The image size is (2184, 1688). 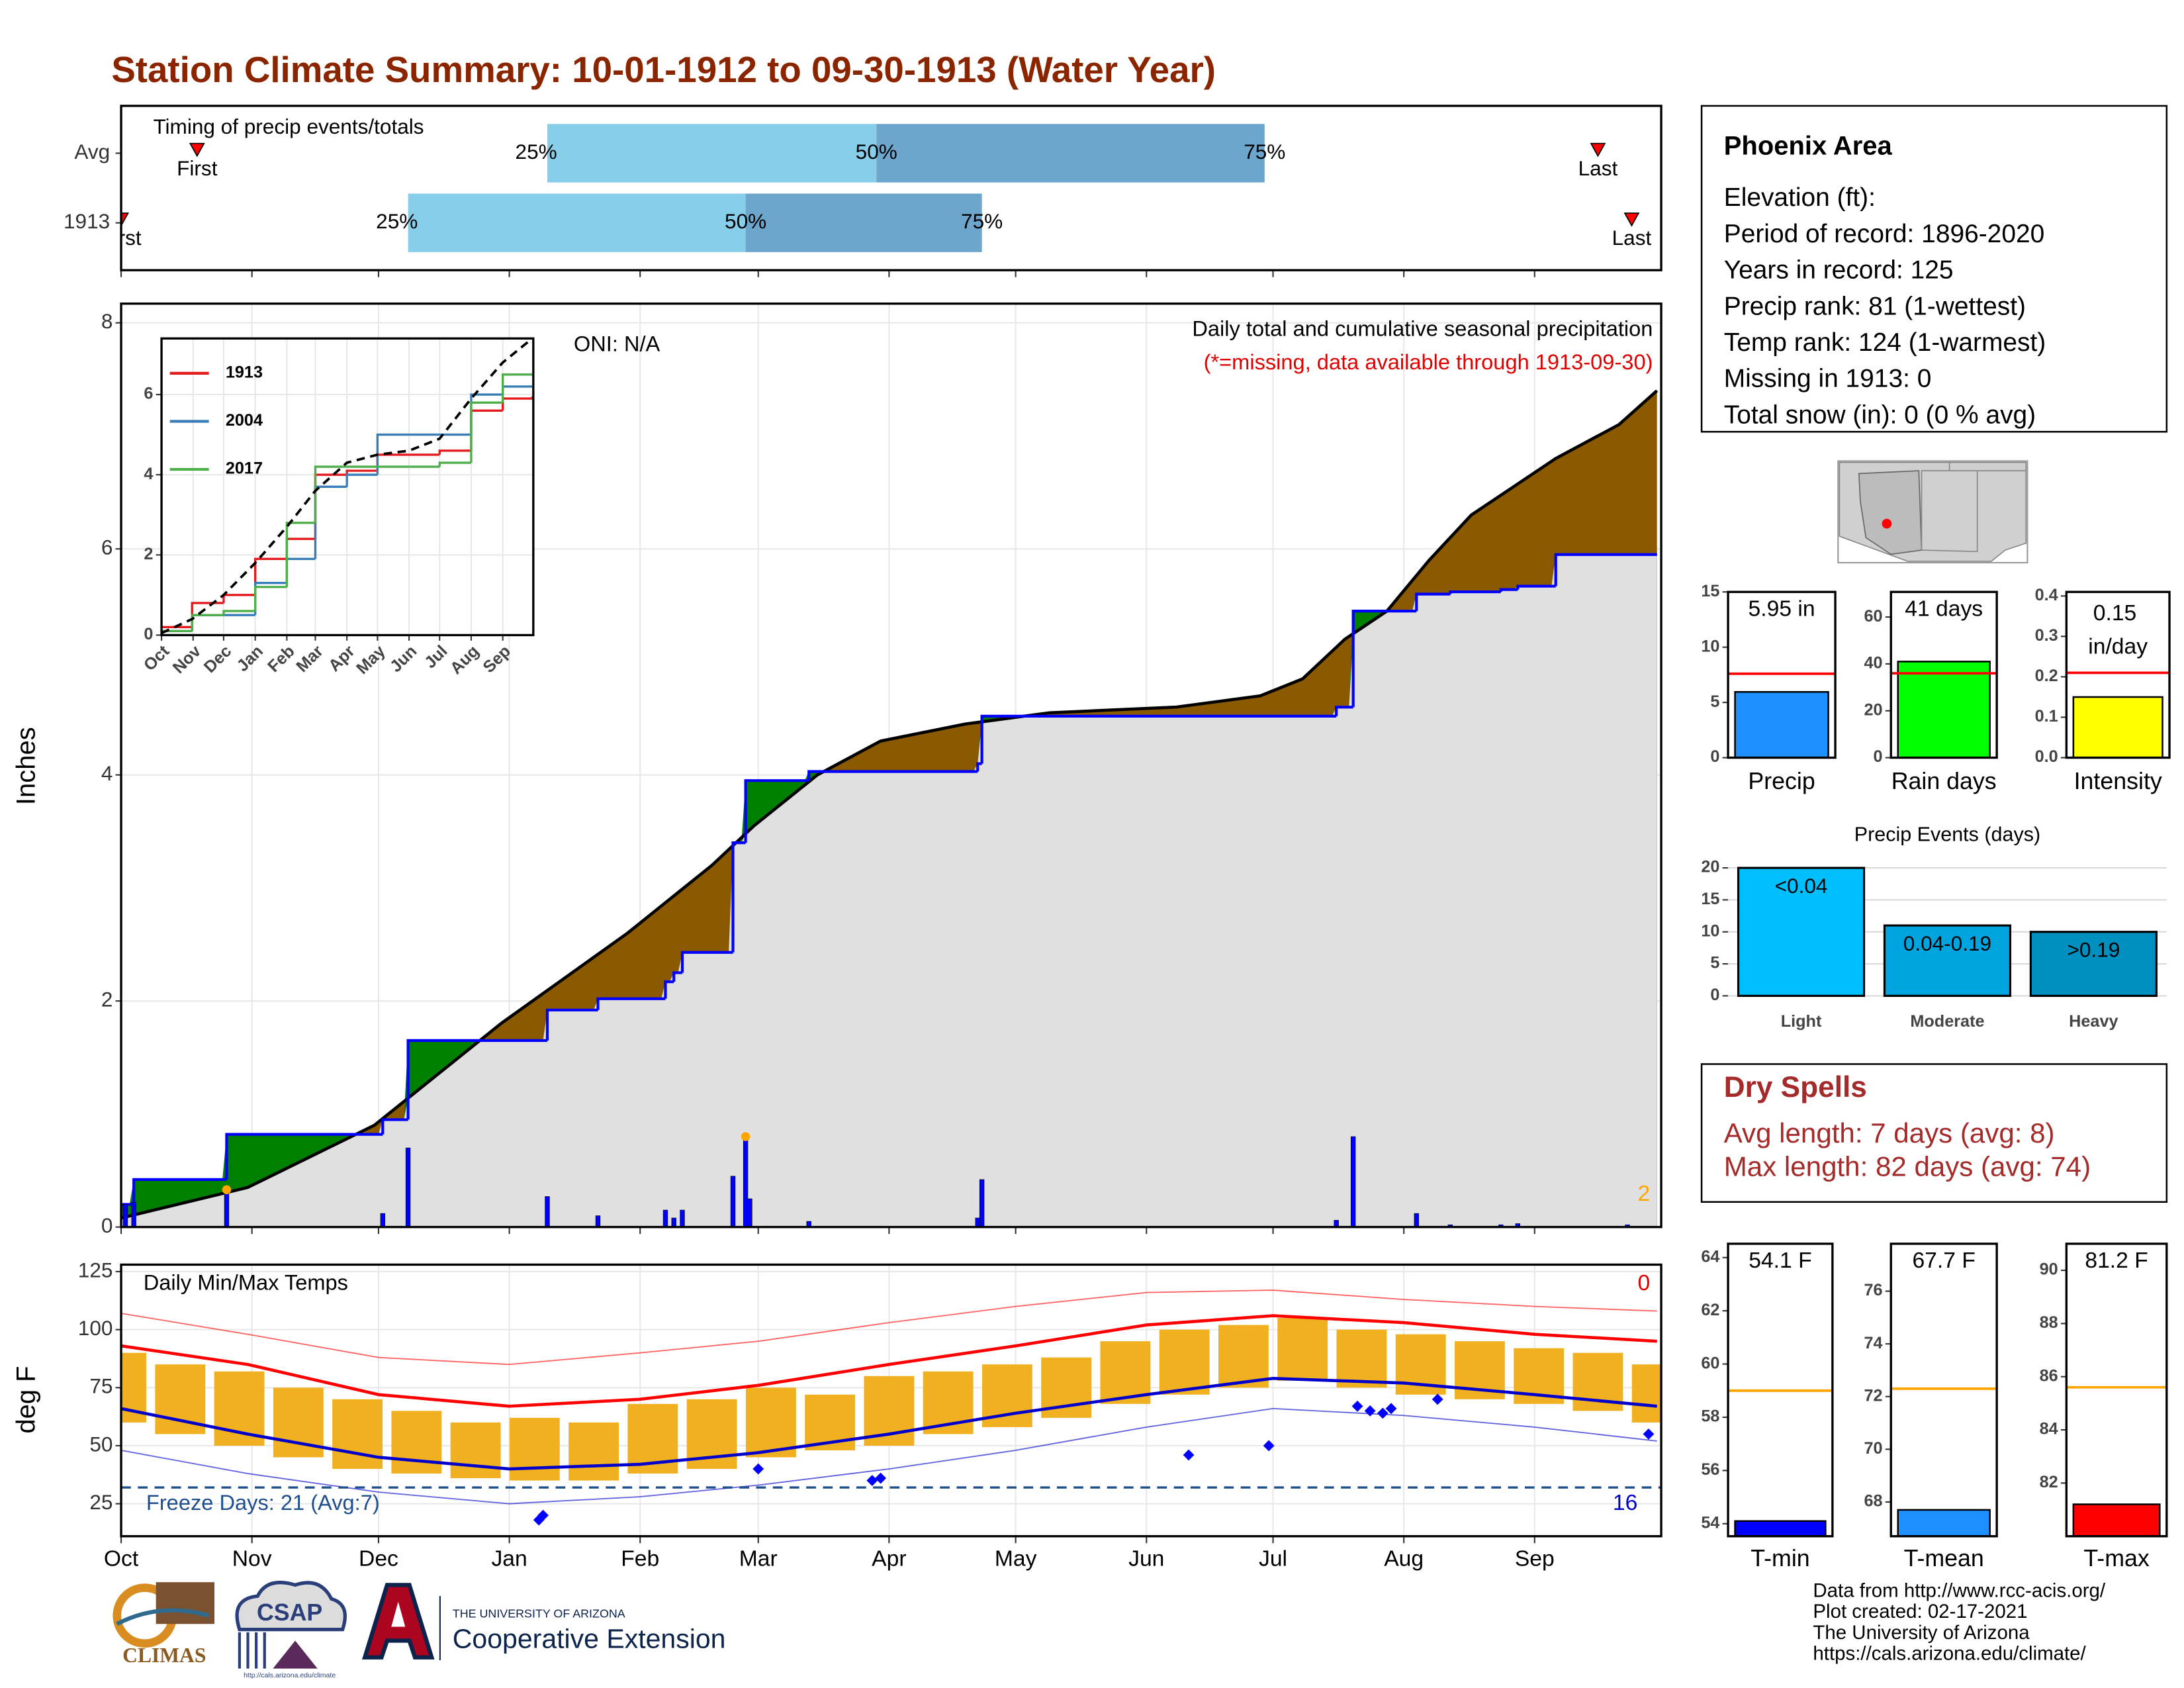 What do you see at coordinates (26, 1399) in the screenshot?
I see `y-axis-label: deg F` at bounding box center [26, 1399].